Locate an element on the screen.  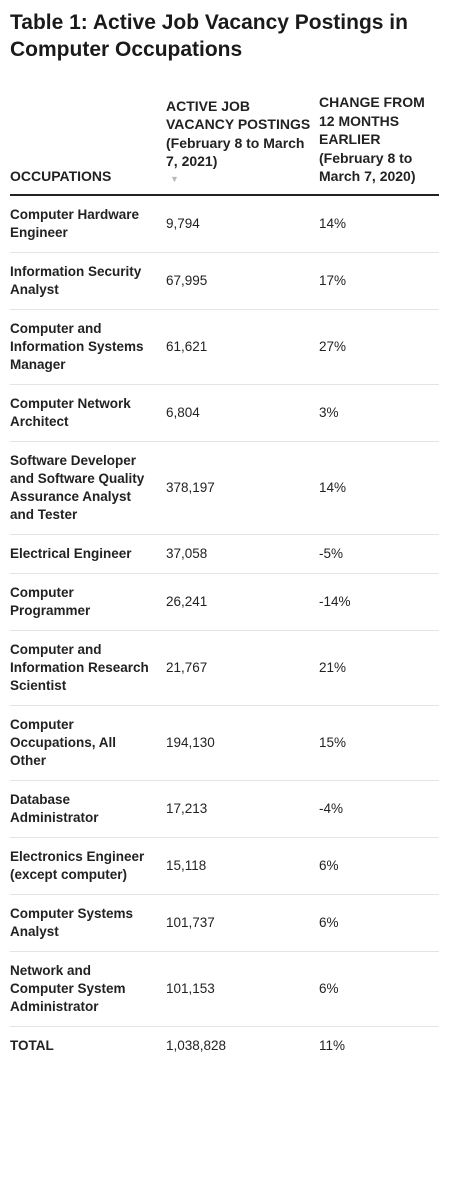
cell-occupation: Computer Programmer is located at coordinates (88, 602).